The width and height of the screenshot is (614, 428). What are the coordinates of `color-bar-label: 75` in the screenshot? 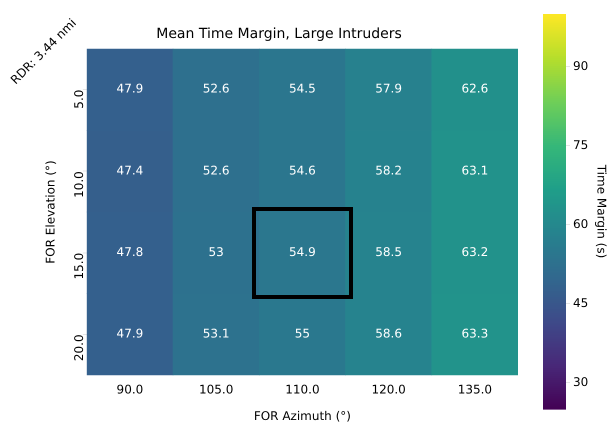 It's located at (580, 145).